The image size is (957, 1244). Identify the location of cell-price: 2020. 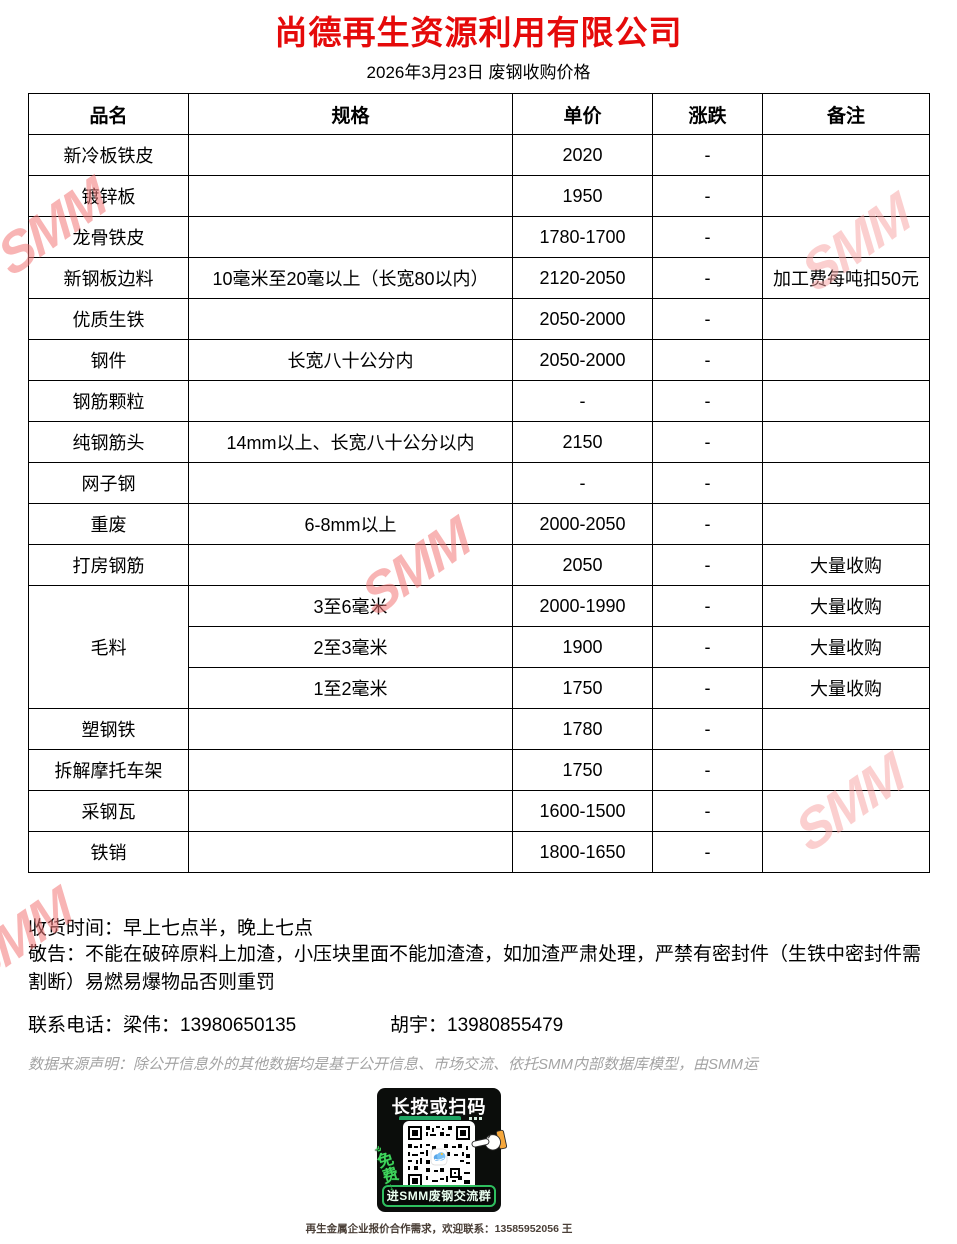
(582, 155).